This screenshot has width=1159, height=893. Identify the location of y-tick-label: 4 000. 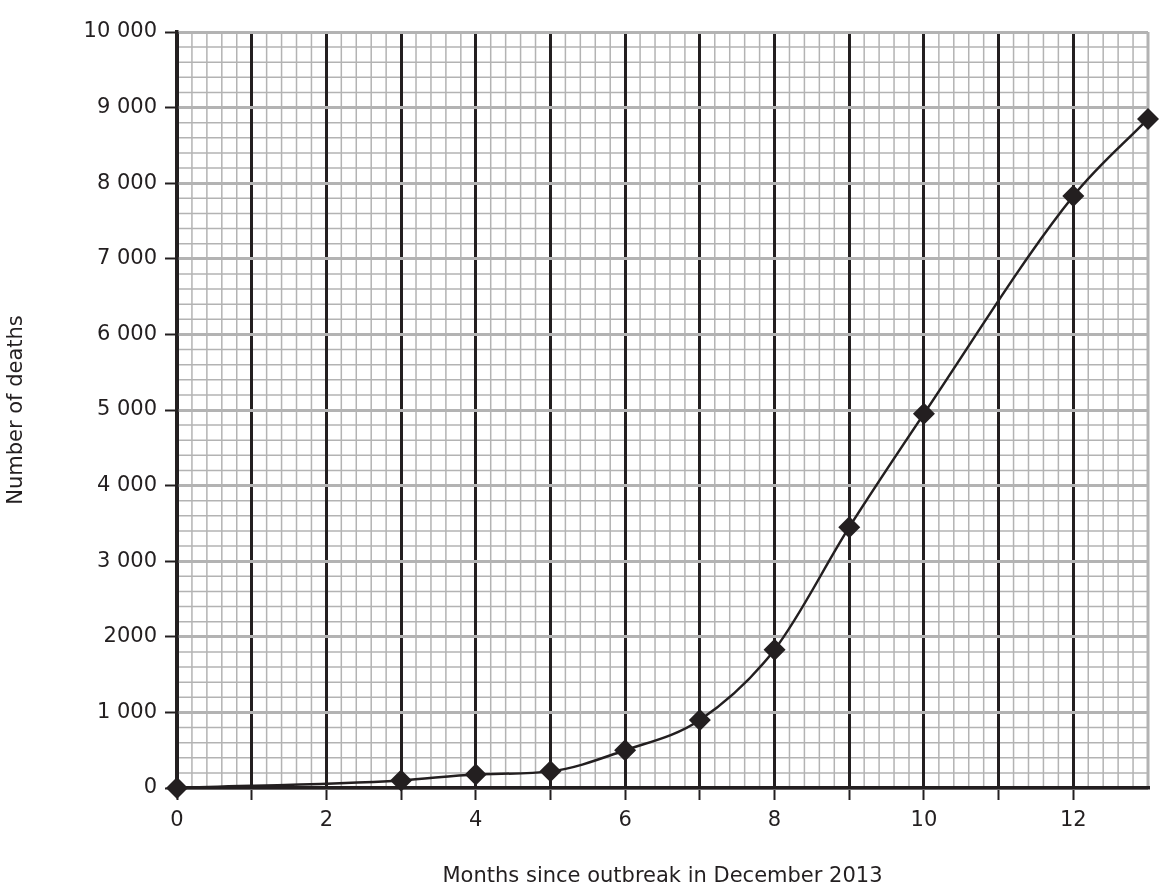
(126, 484).